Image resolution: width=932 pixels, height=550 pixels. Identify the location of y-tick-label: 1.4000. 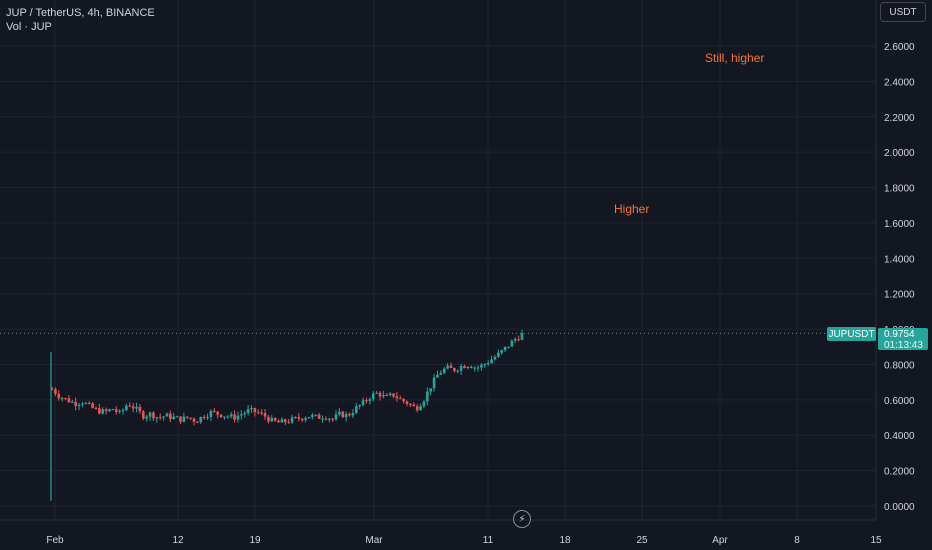
(899, 259).